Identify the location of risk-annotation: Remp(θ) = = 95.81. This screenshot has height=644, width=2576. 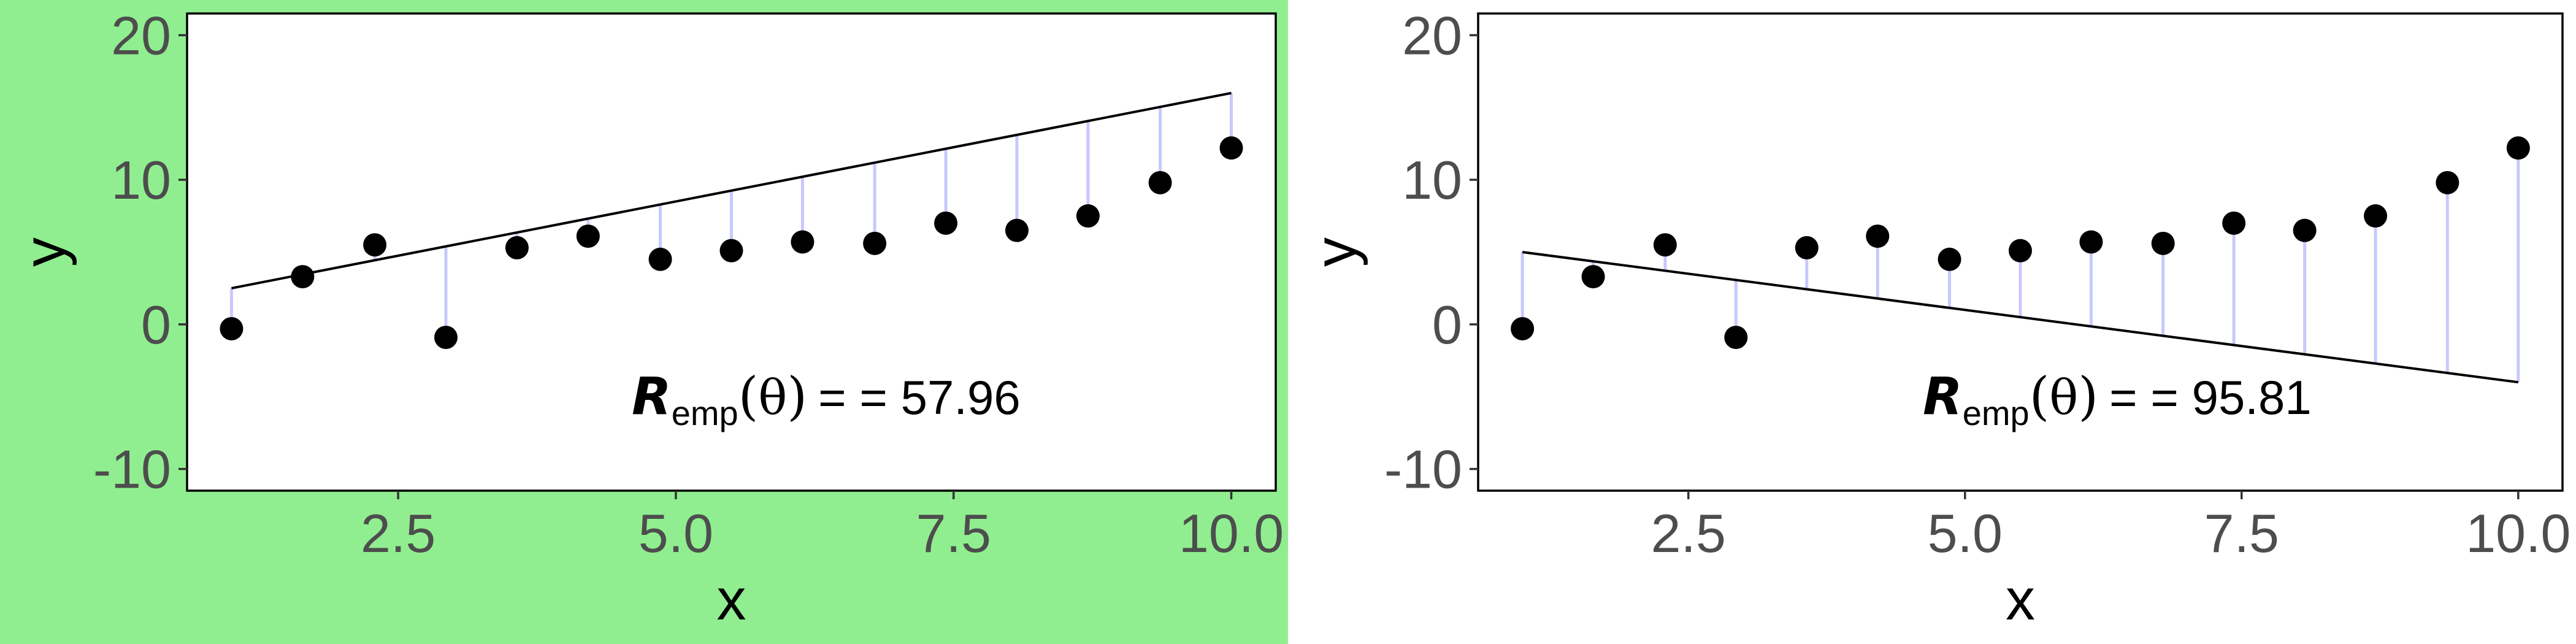
(2117, 399).